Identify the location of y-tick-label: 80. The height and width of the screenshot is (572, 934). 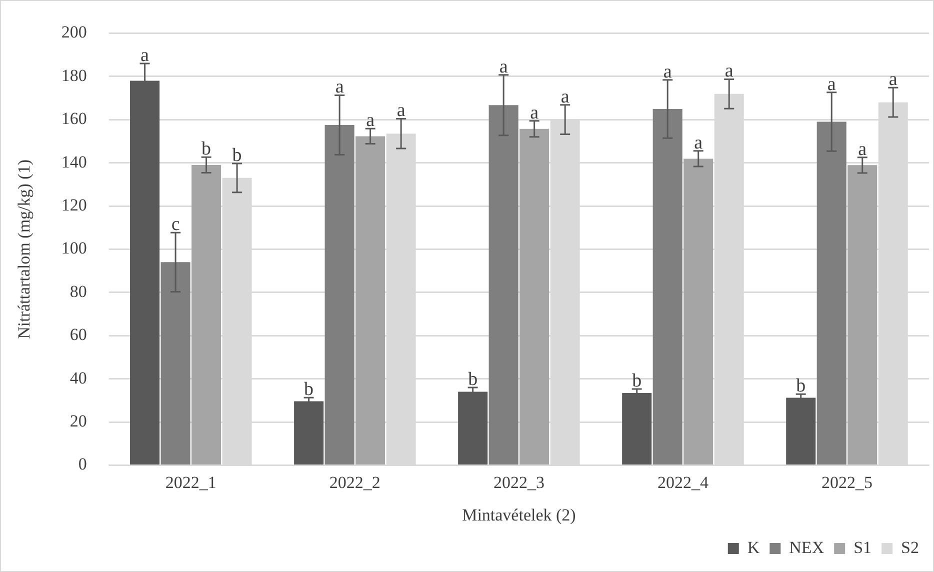
(78, 291).